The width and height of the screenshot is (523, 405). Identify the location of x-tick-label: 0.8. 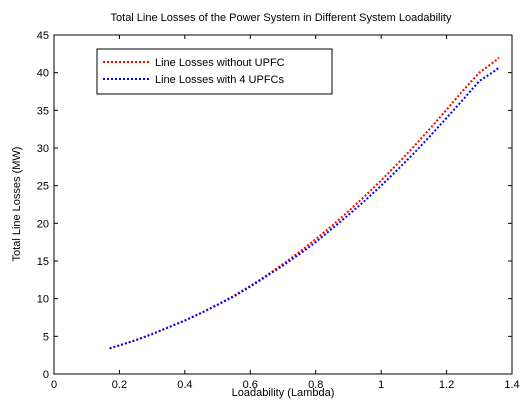
(315, 385).